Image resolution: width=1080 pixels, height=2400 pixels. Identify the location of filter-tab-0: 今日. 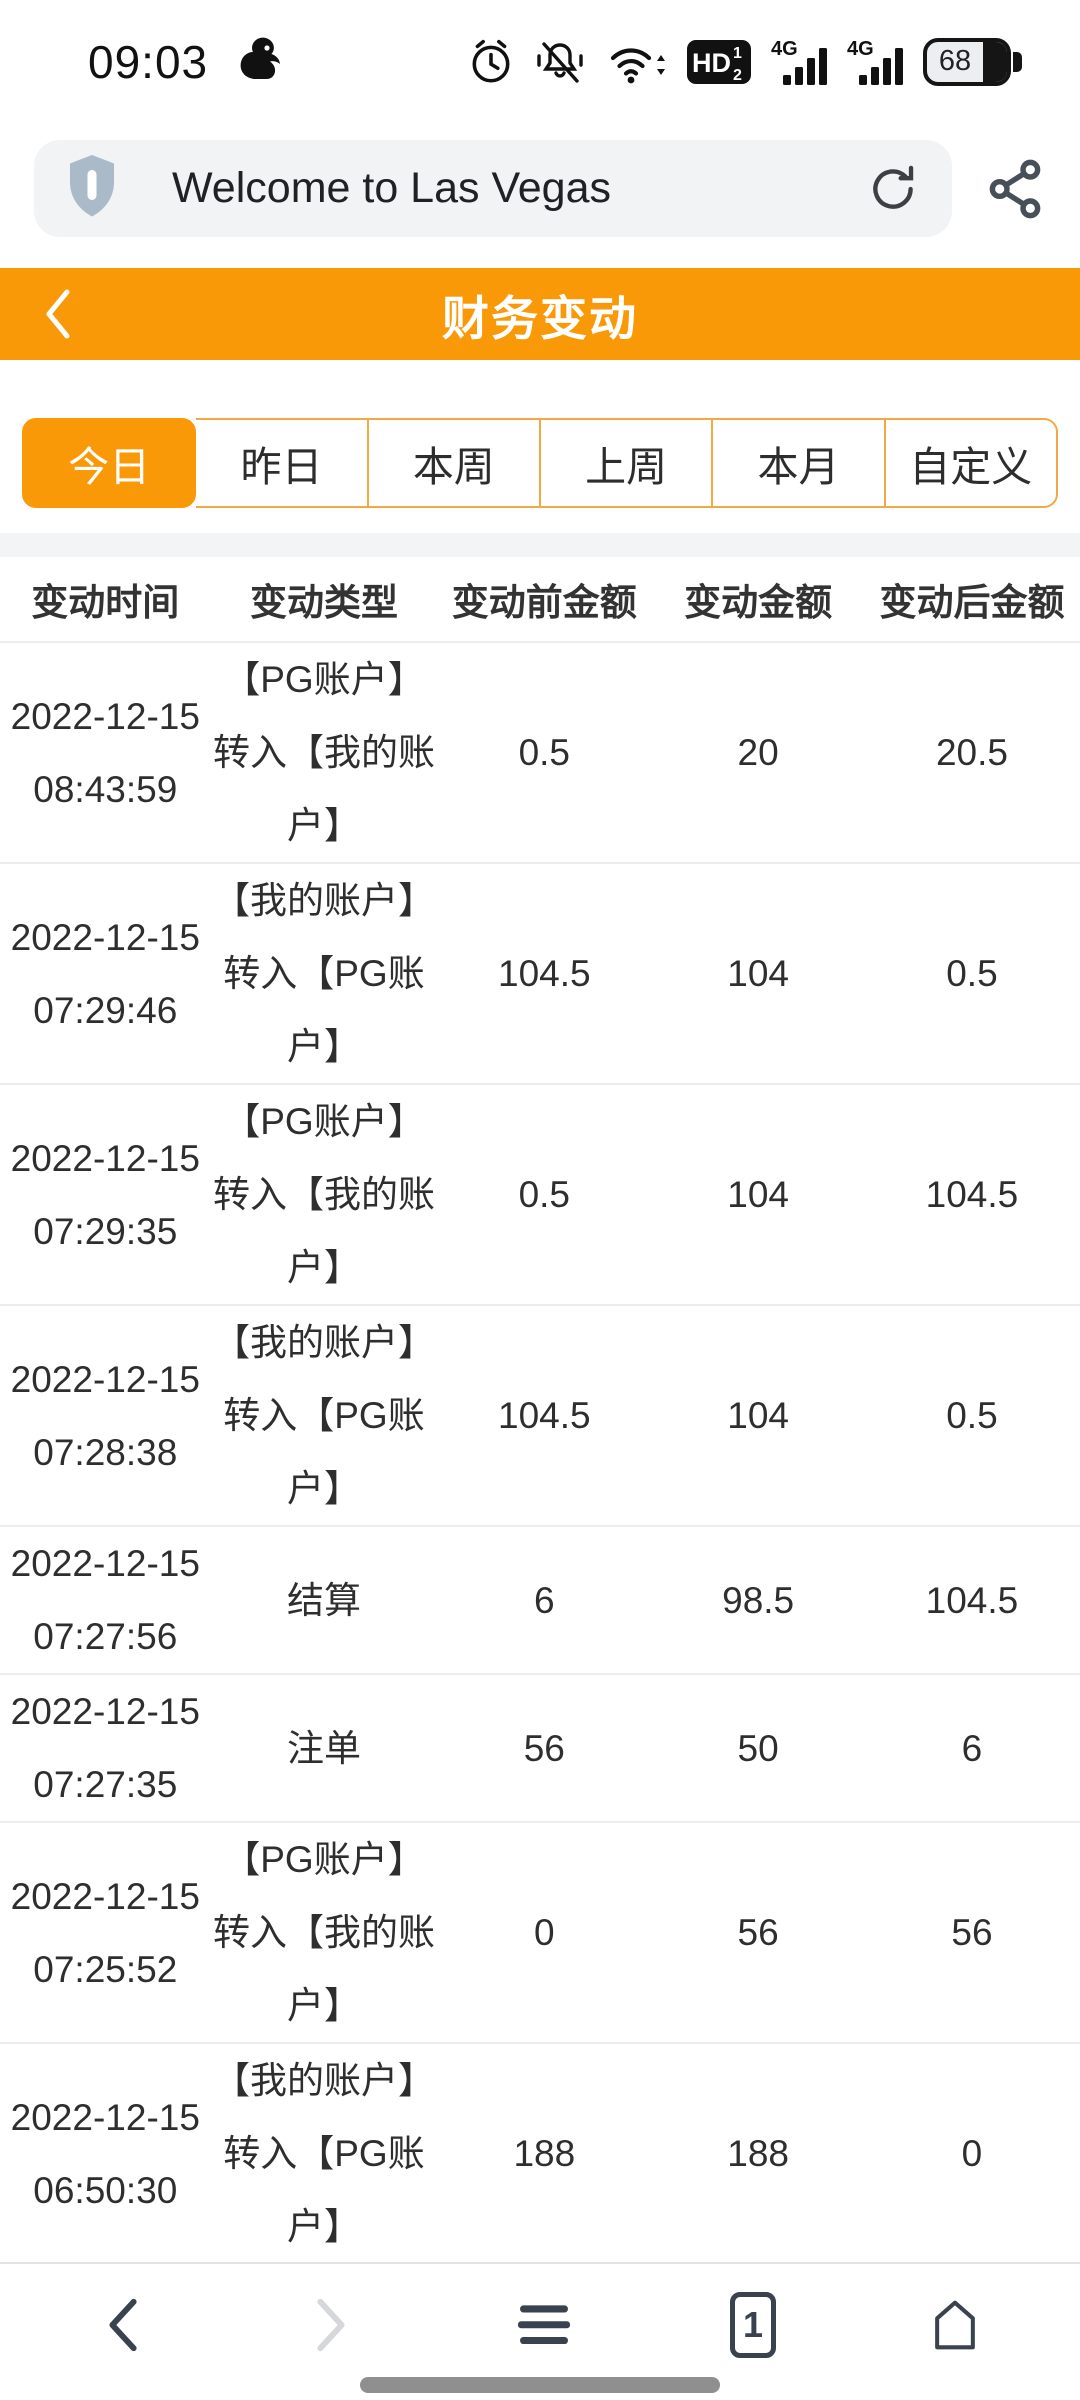
(109, 463).